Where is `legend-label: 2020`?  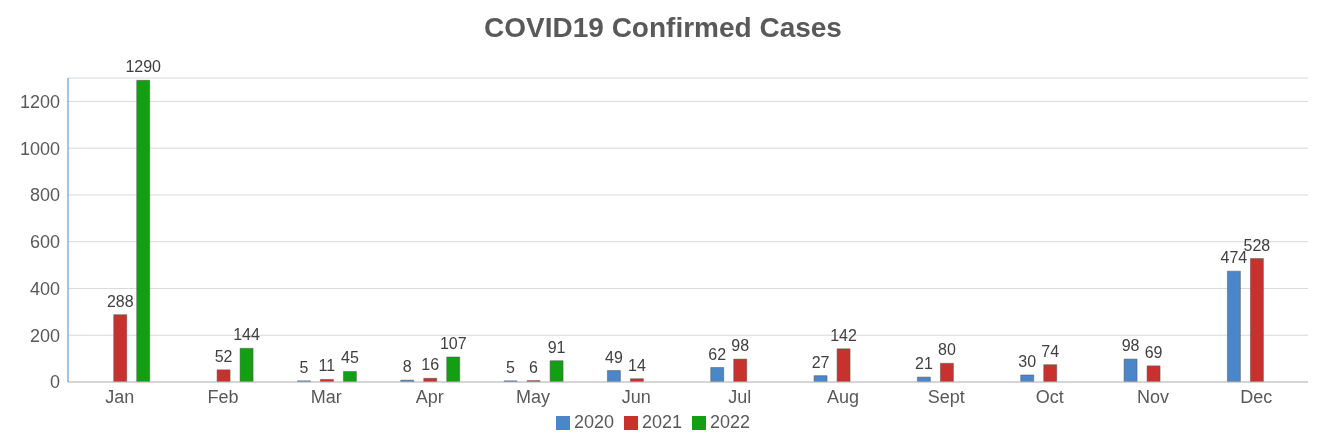 legend-label: 2020 is located at coordinates (593, 422).